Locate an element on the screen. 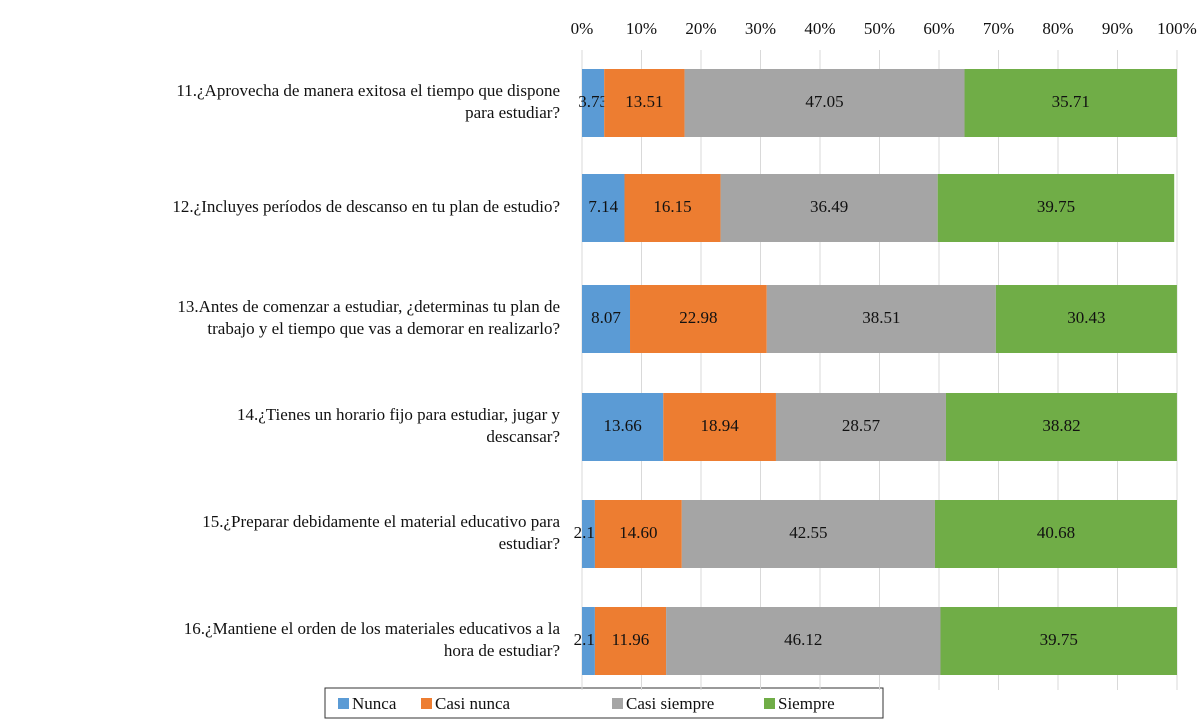 The height and width of the screenshot is (720, 1204). data-label: 40.68 is located at coordinates (1056, 532).